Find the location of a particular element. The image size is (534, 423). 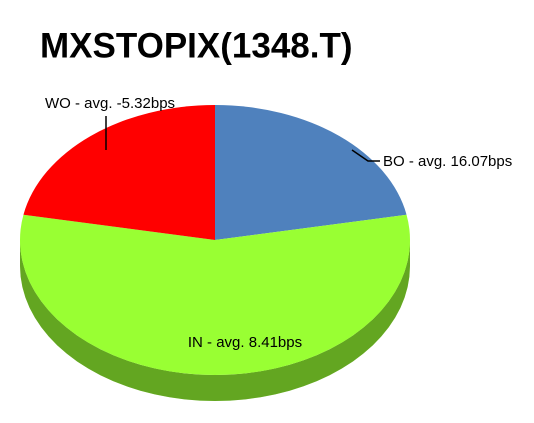

chart-title: MXSTOPIX(1348.T) is located at coordinates (196, 45).